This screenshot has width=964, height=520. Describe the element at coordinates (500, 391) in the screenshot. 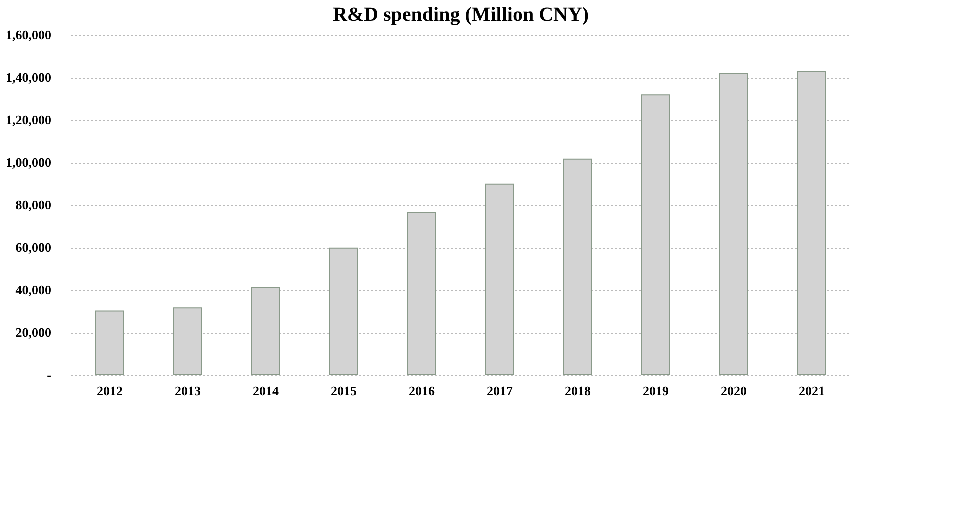

I see `x-tick-label: 2017` at that location.